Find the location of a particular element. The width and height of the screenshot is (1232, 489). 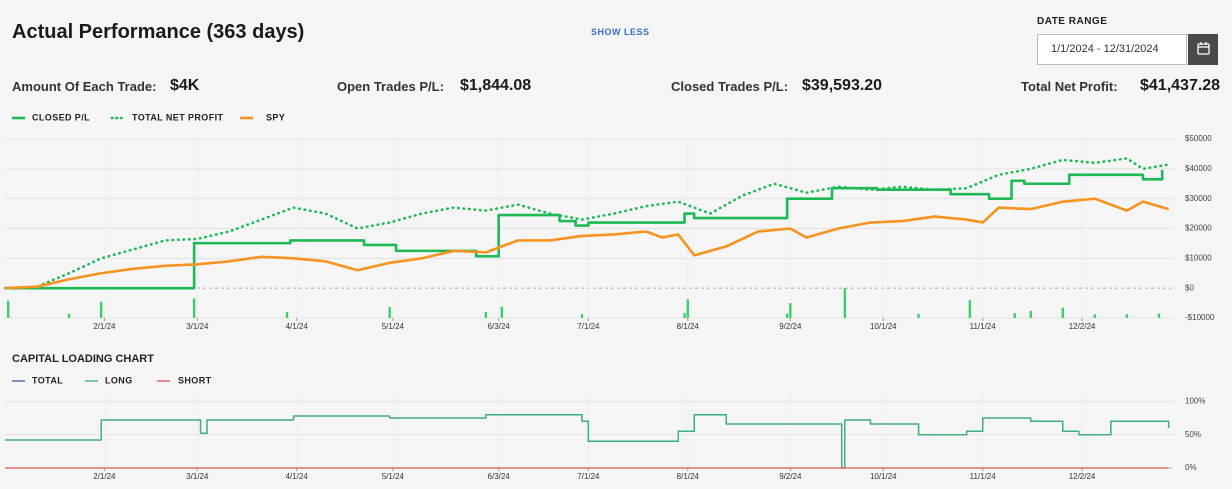

y-tick-label: $20000 is located at coordinates (1198, 228).